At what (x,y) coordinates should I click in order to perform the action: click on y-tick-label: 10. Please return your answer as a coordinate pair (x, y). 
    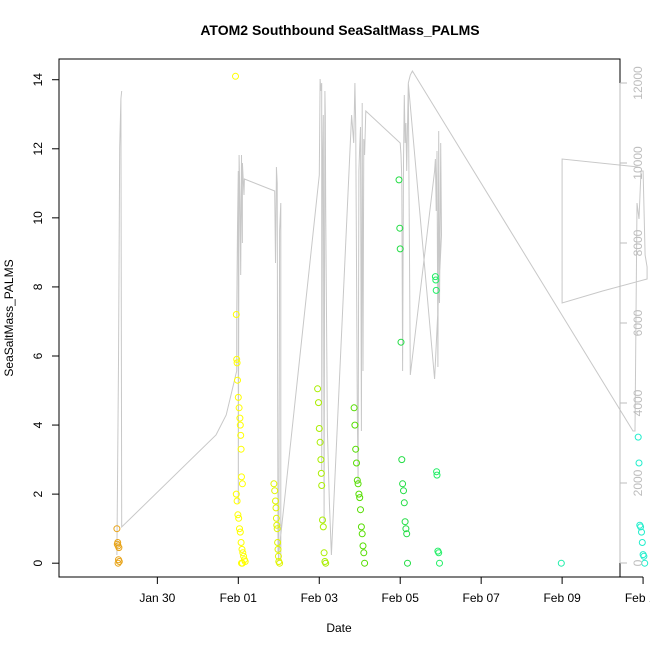
    Looking at the image, I should click on (38, 218).